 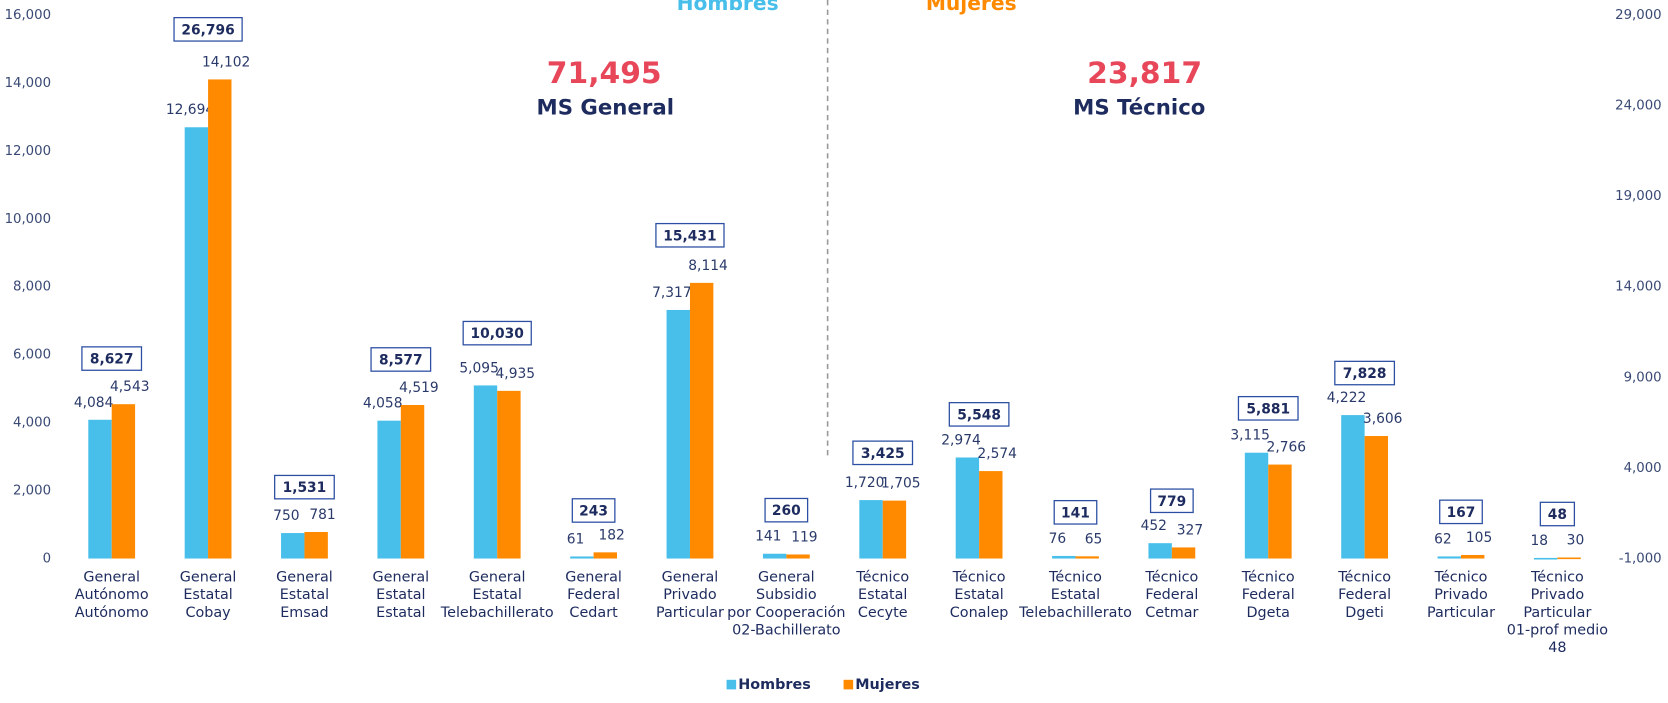 I want to click on y2-tick-label: 4,000, so click(x=1643, y=468).